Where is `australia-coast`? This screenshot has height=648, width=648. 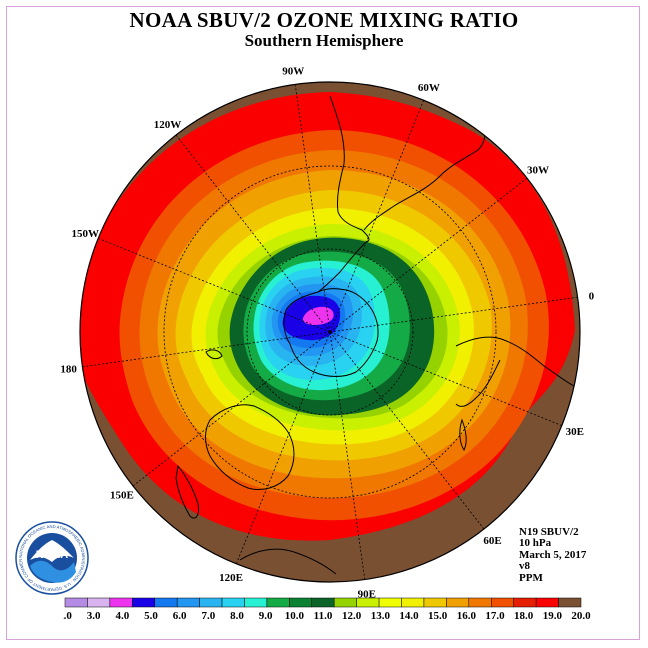
australia-coast is located at coordinates (250, 447).